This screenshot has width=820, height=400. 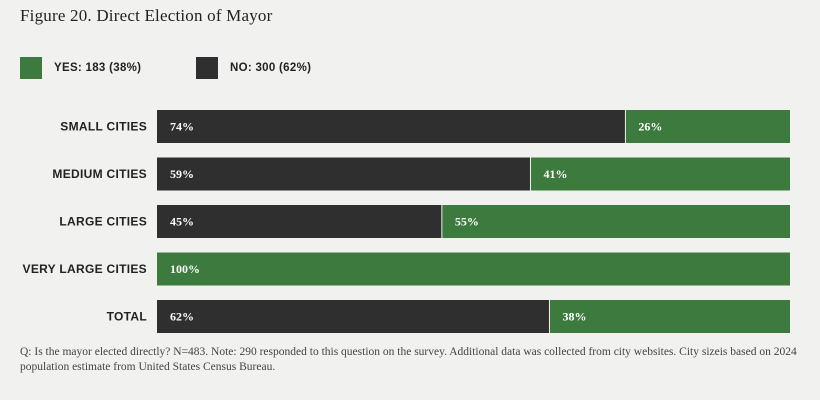 I want to click on legend-label-yes: YES: 183 (38%), so click(x=98, y=68).